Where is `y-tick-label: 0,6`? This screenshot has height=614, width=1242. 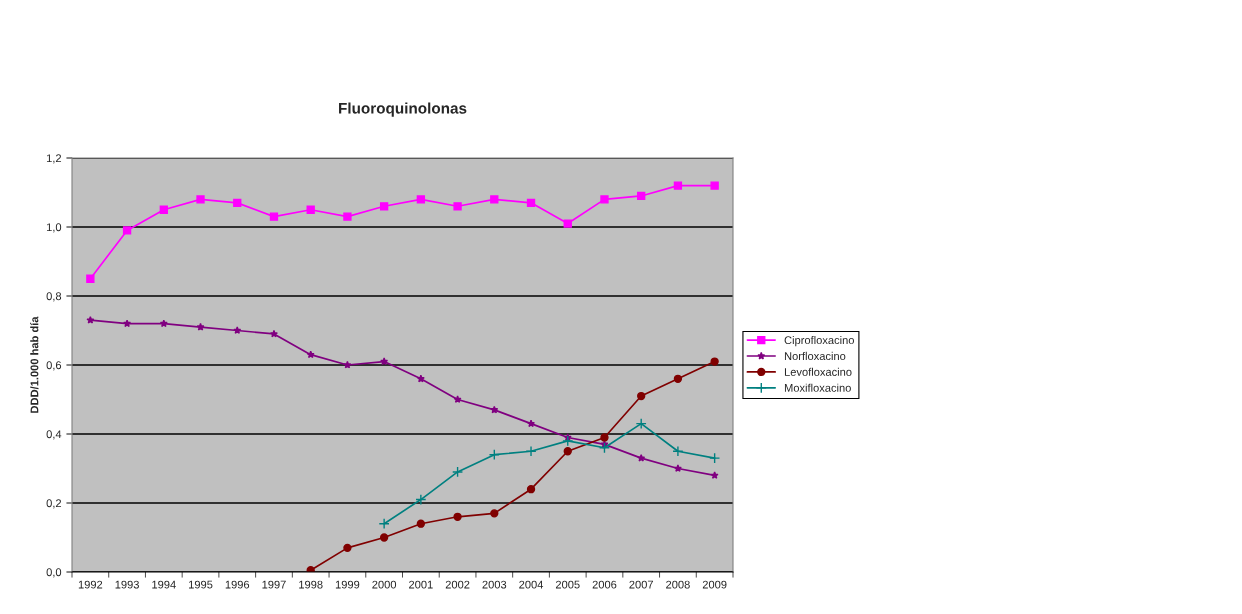
y-tick-label: 0,6 is located at coordinates (54, 366).